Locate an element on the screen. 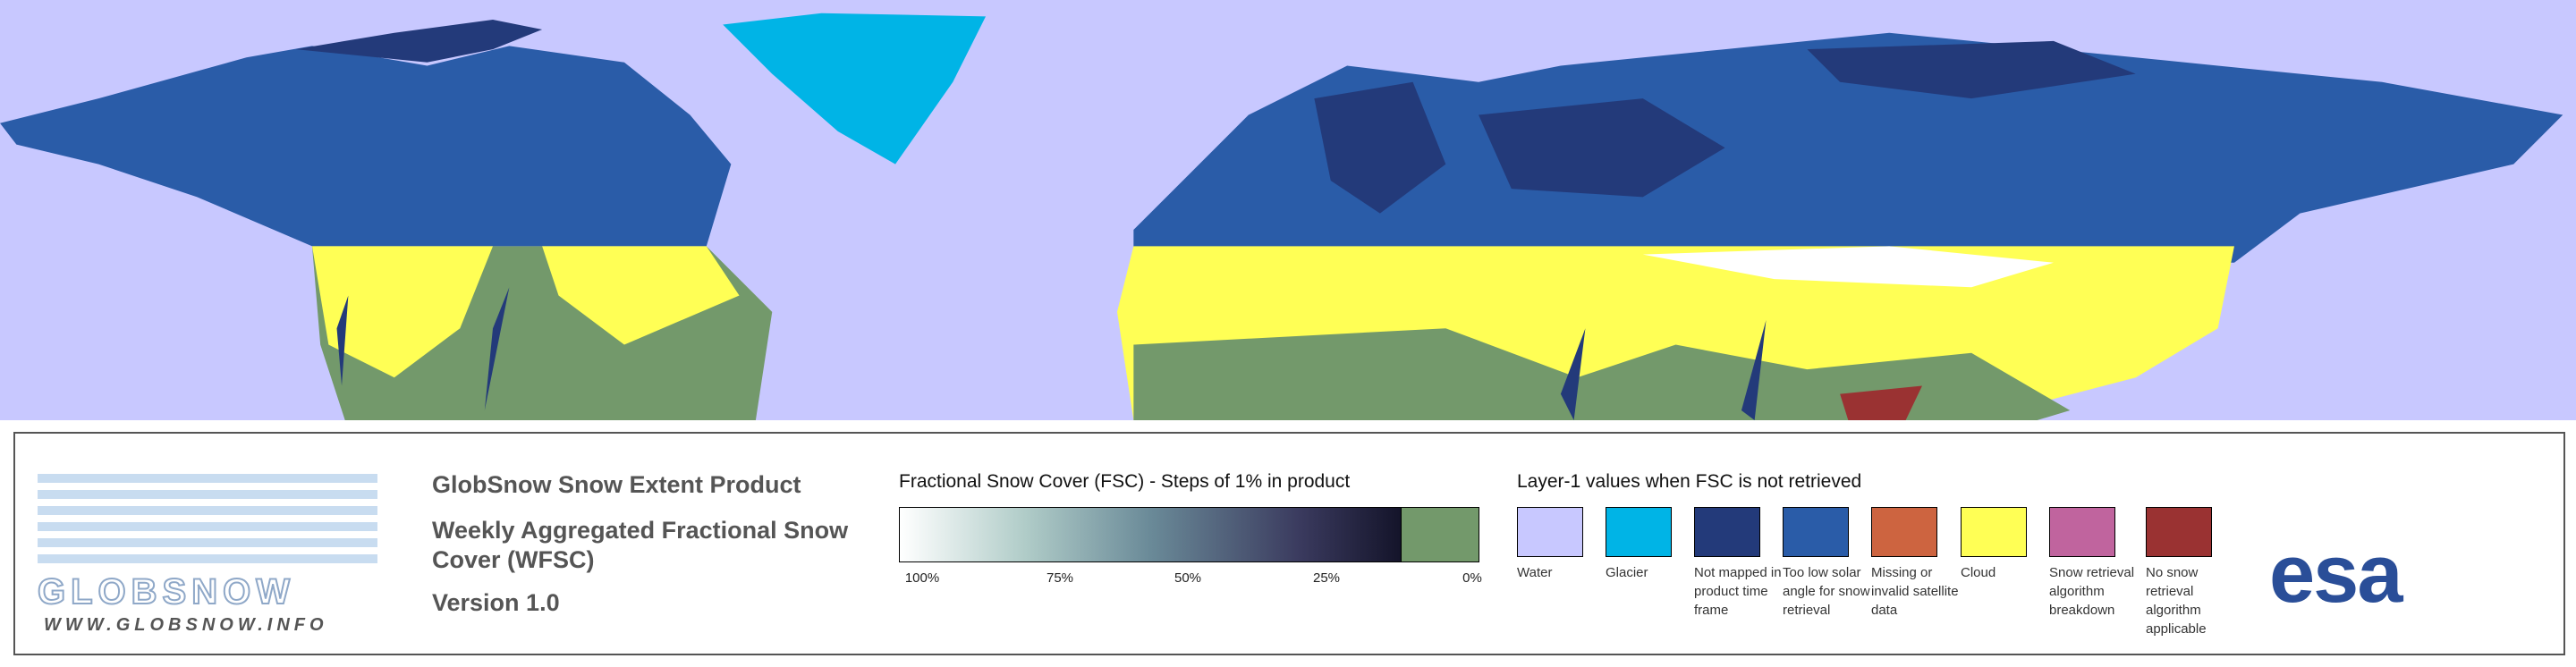 The height and width of the screenshot is (667, 2576). product-version: Version 1.0 is located at coordinates (496, 602).